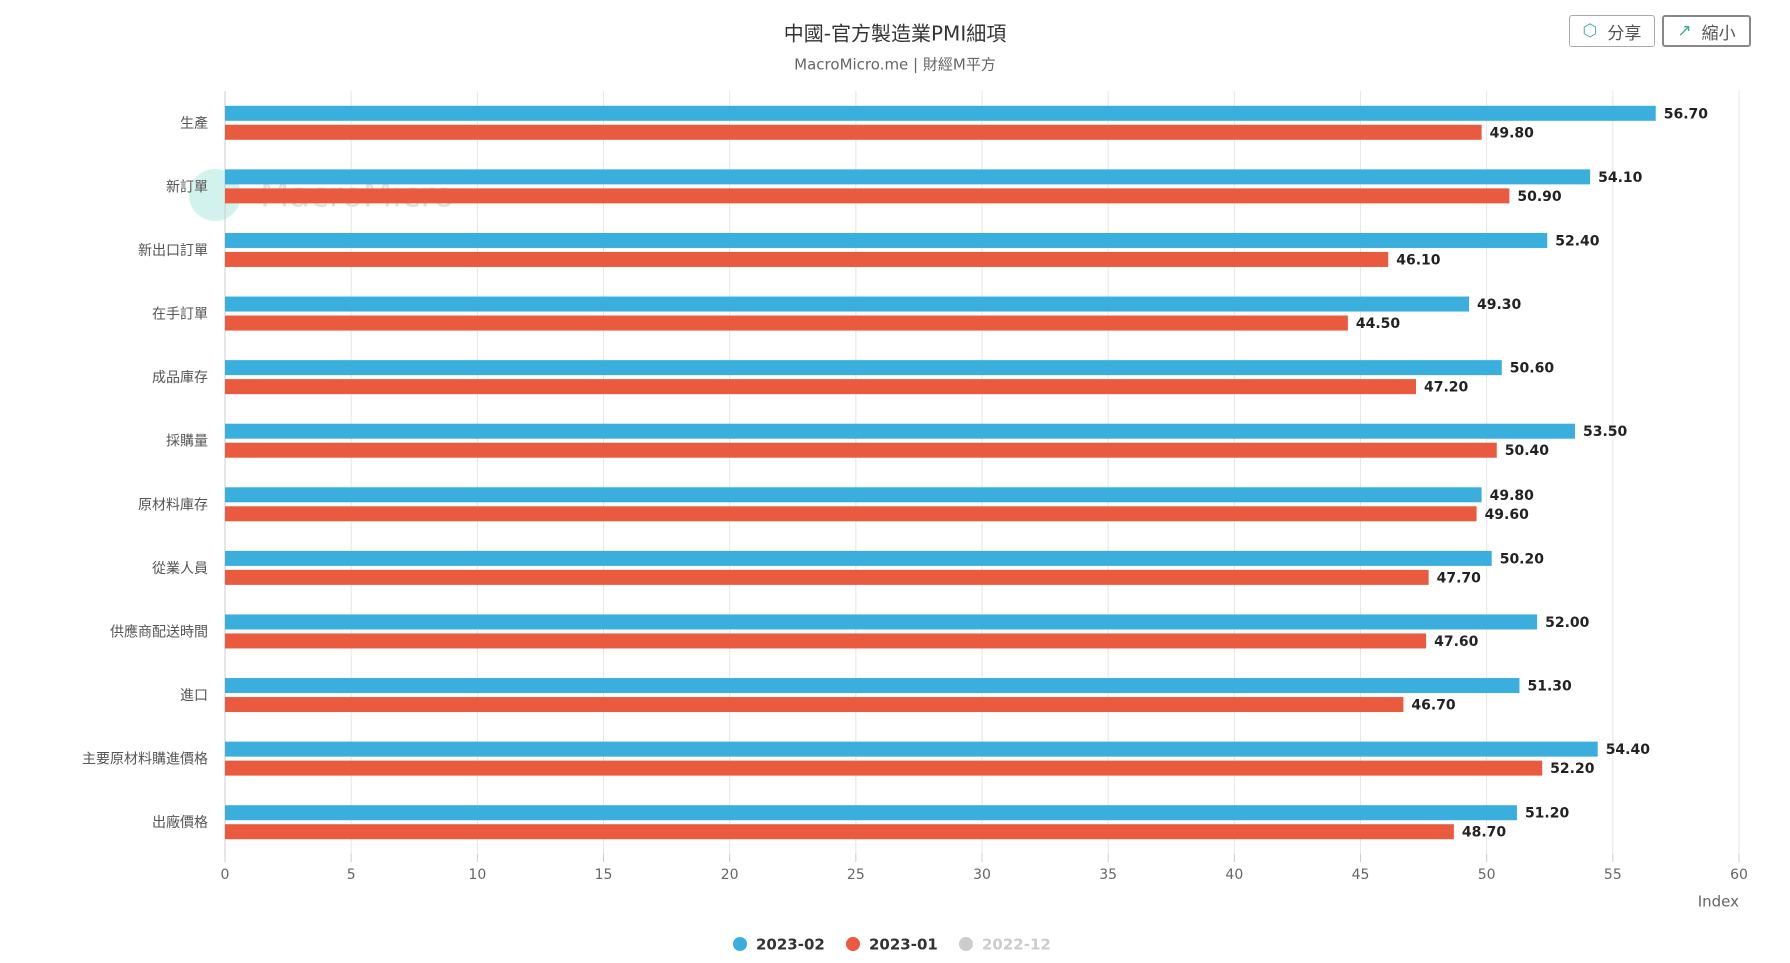 The width and height of the screenshot is (1790, 963). Describe the element at coordinates (1572, 769) in the screenshot. I see `data-label: 52.20` at that location.